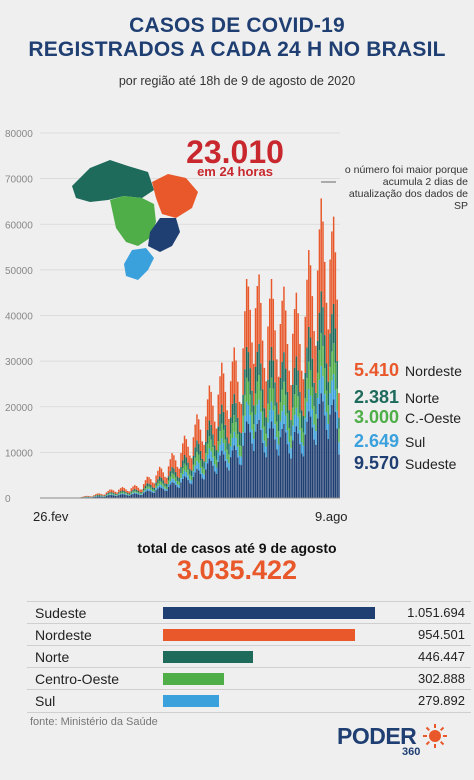 Image resolution: width=474 pixels, height=780 pixels. What do you see at coordinates (19, 225) in the screenshot?
I see `y-tick-label: 60000` at bounding box center [19, 225].